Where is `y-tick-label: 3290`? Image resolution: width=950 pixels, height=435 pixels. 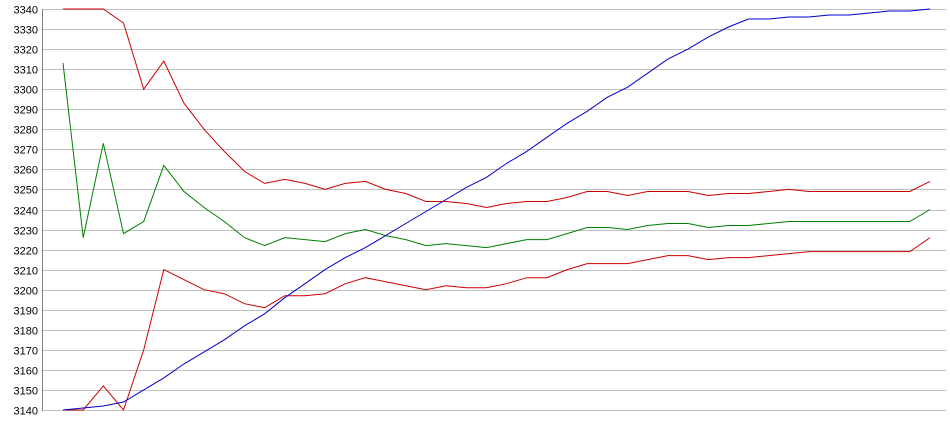 y-tick-label: 3290 is located at coordinates (26, 111).